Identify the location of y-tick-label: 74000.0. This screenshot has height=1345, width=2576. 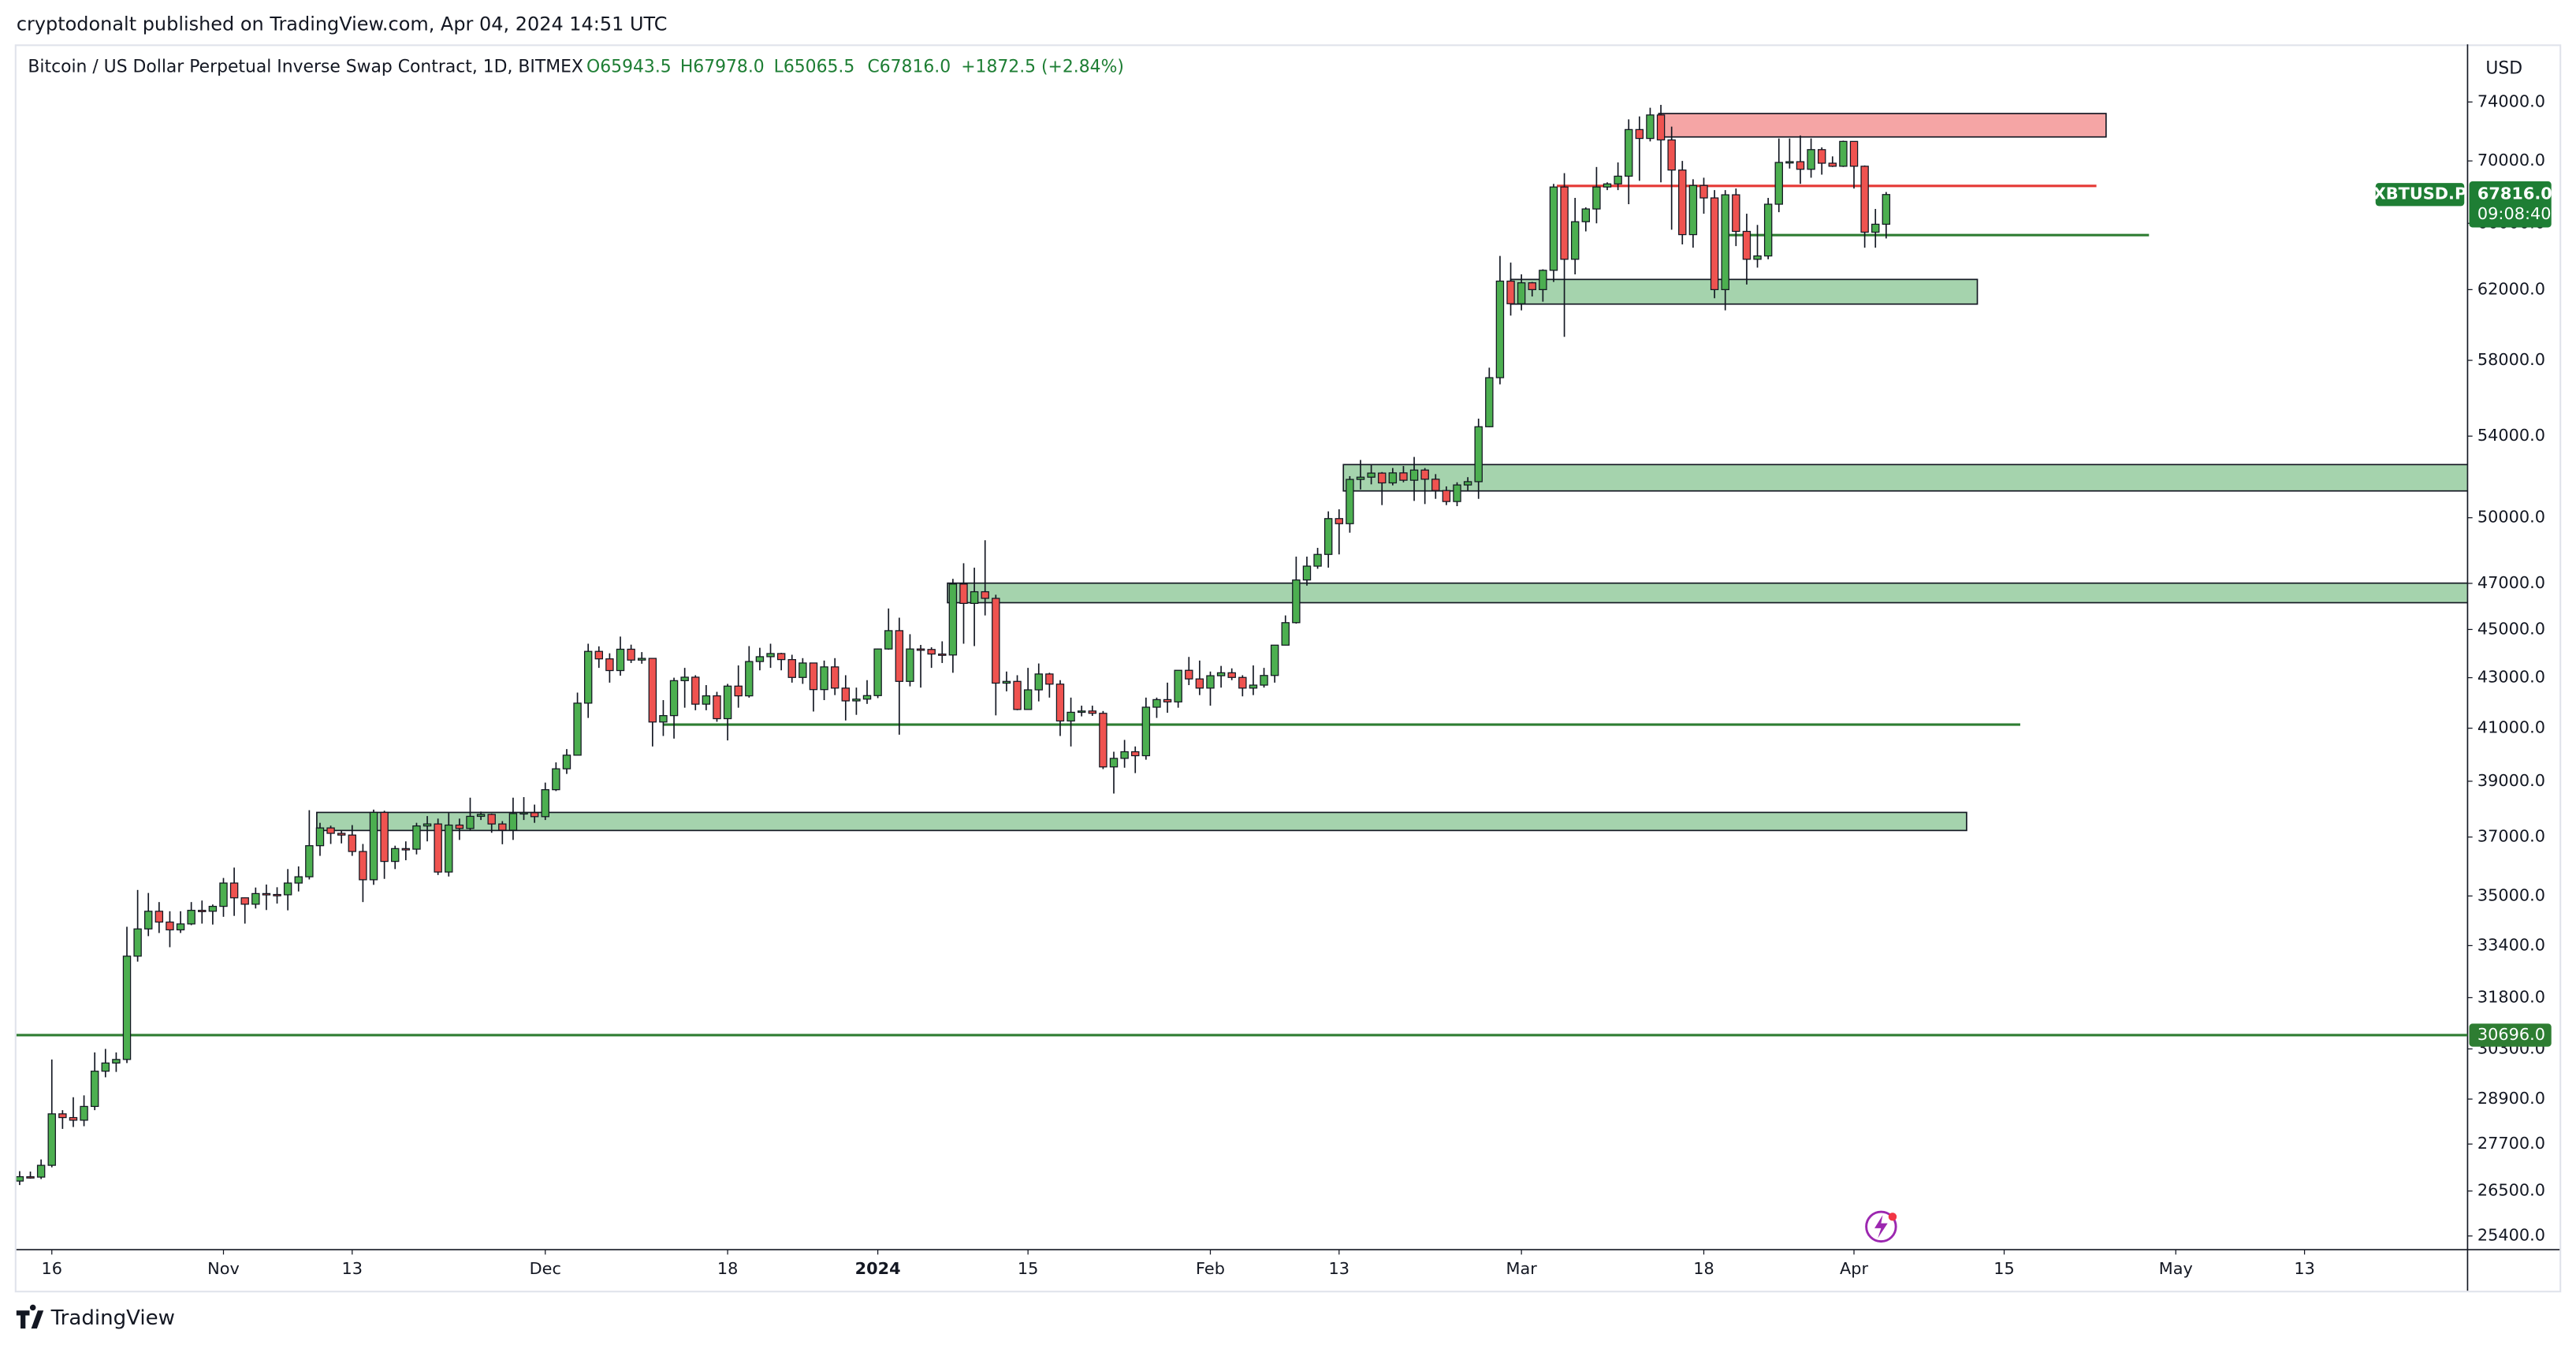
(2511, 100).